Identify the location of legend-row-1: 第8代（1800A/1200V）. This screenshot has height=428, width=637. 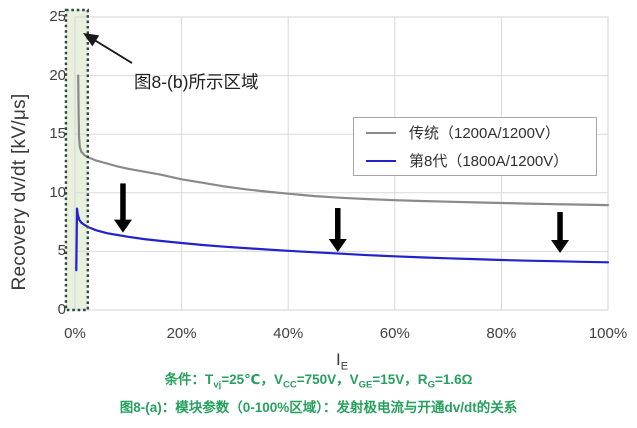
(481, 160).